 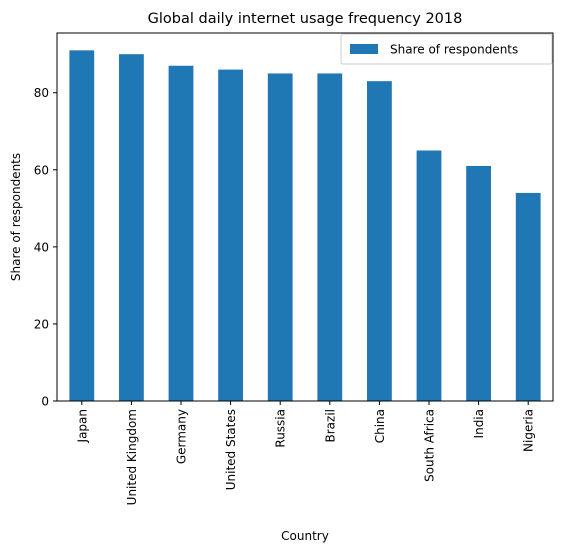 What do you see at coordinates (182, 436) in the screenshot?
I see `x-tick-label: Germany` at bounding box center [182, 436].